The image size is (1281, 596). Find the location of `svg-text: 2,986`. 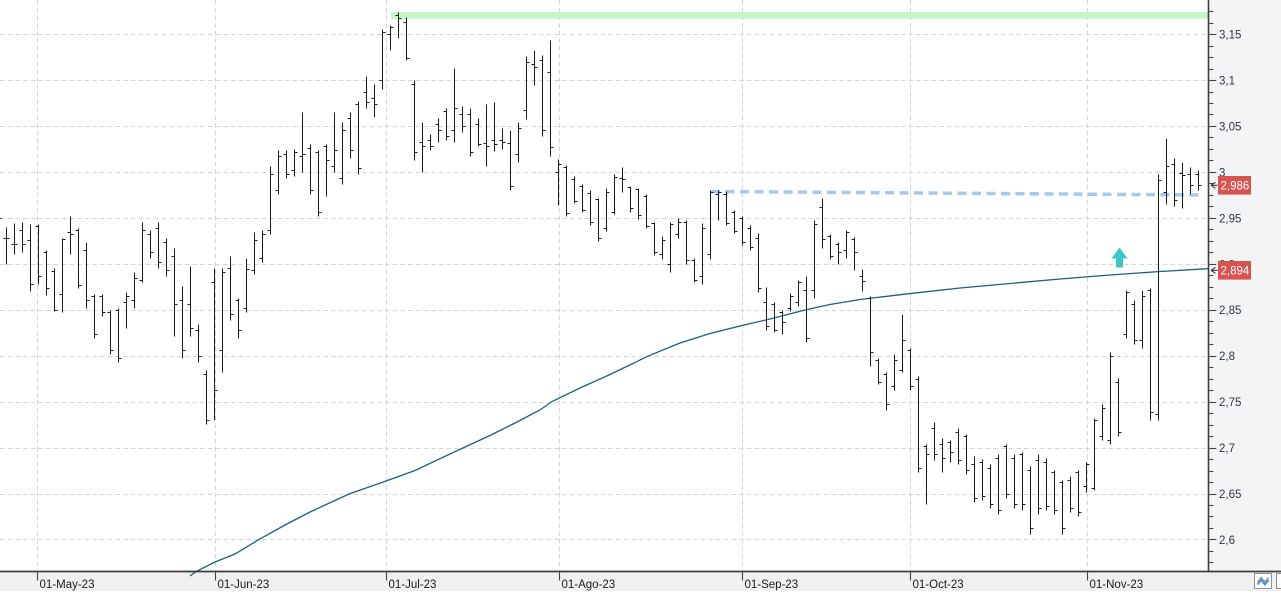

svg-text: 2,986 is located at coordinates (1235, 187).